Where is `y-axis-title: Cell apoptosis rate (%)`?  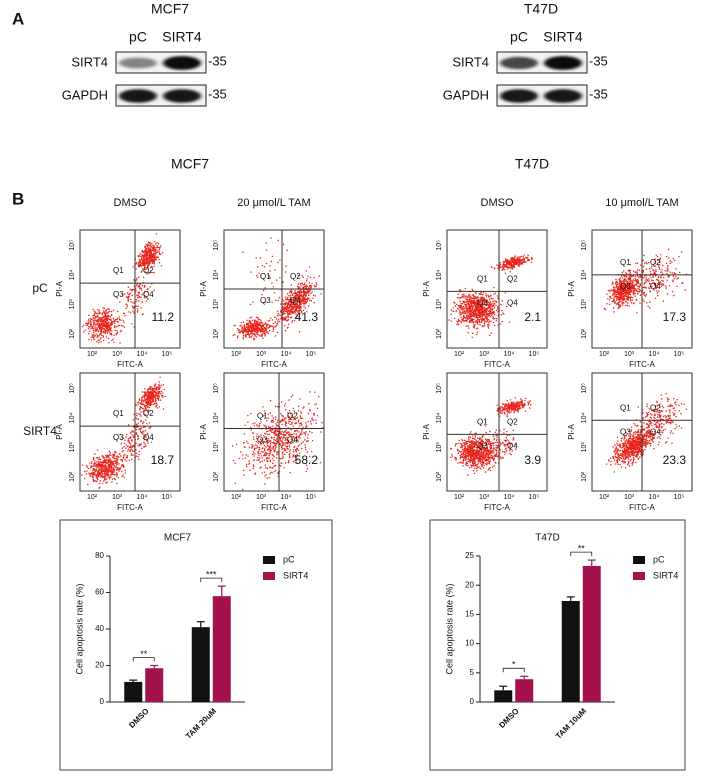 y-axis-title: Cell apoptosis rate (%) is located at coordinates (449, 628).